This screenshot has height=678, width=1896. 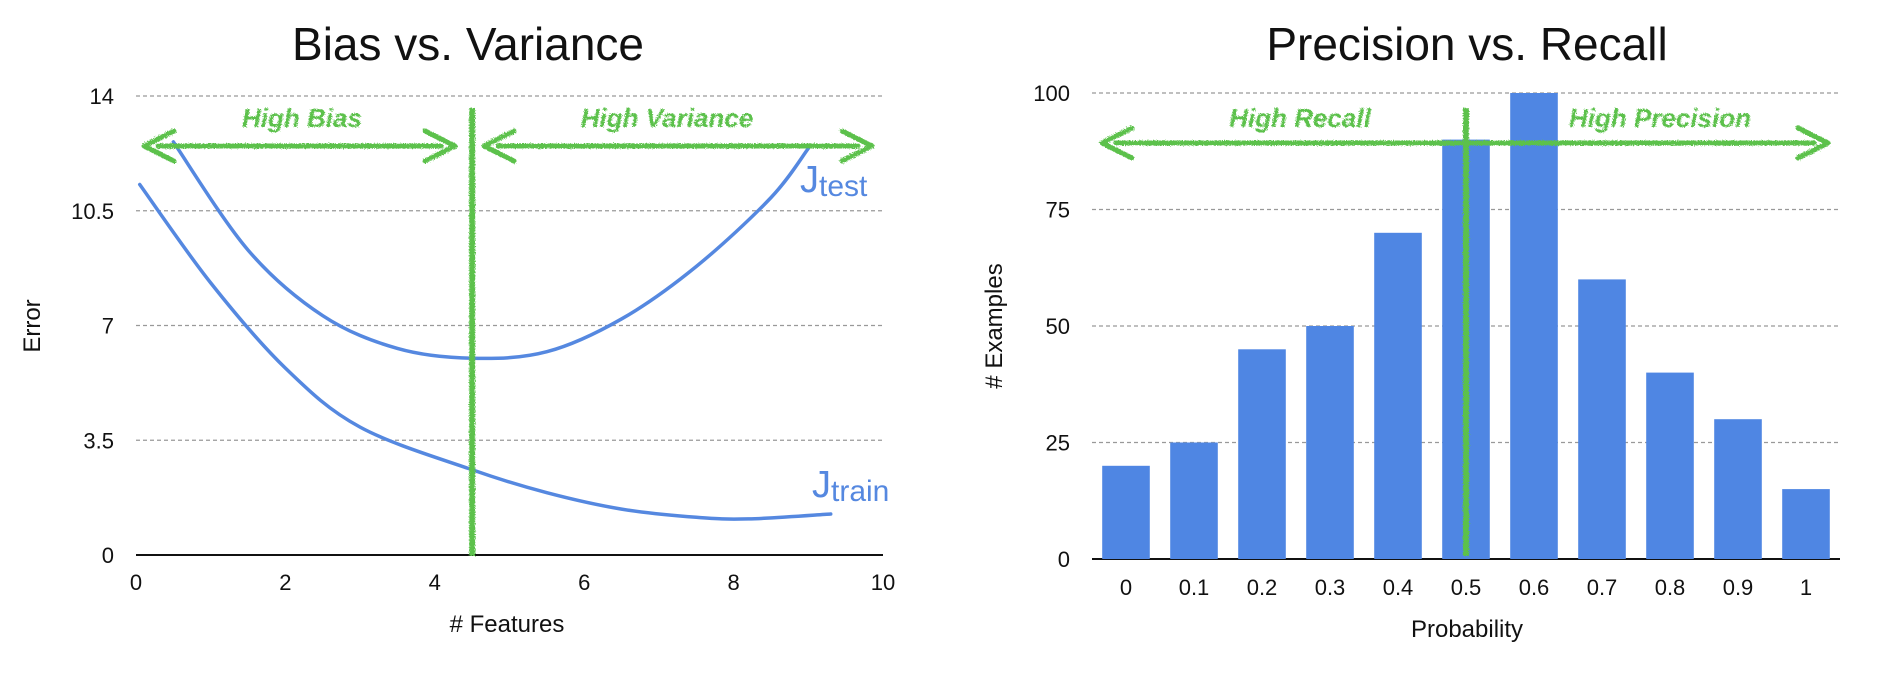 What do you see at coordinates (1602, 587) in the screenshot?
I see `x-tick-label: 0.7` at bounding box center [1602, 587].